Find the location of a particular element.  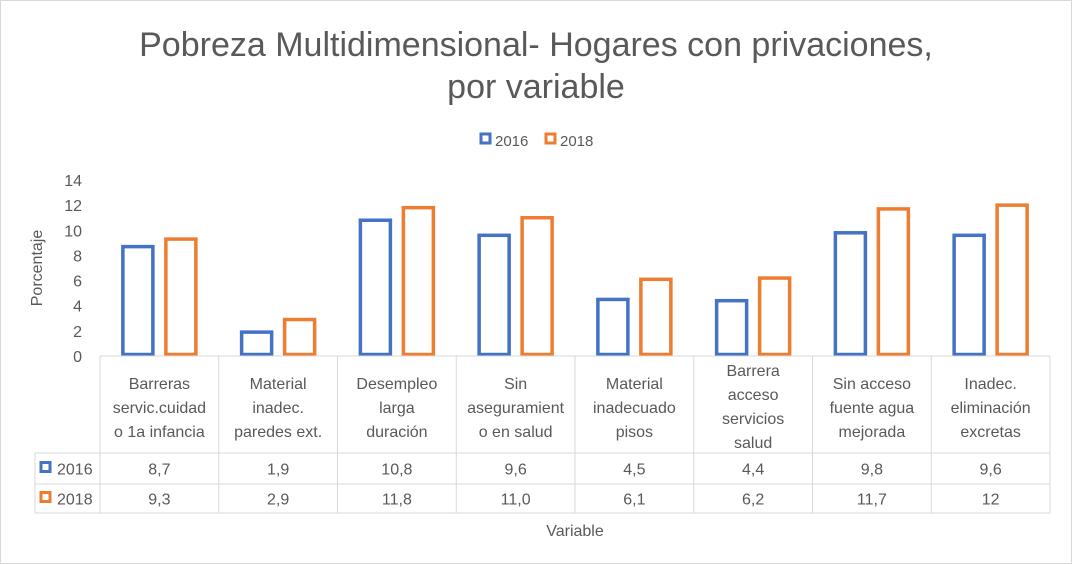

category-label: paredes ext. is located at coordinates (278, 432).